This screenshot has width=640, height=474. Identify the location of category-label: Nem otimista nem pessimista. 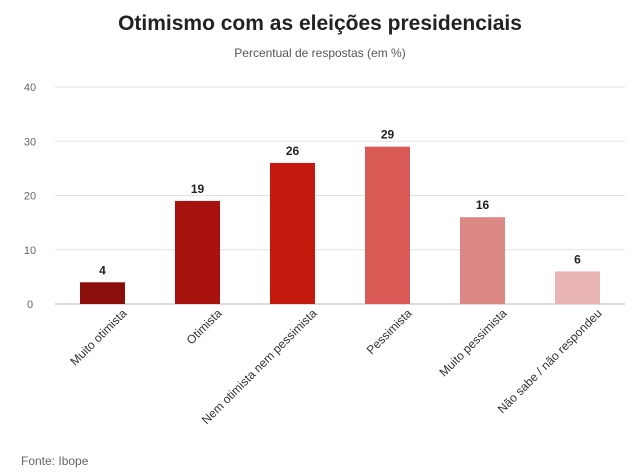
(259, 366).